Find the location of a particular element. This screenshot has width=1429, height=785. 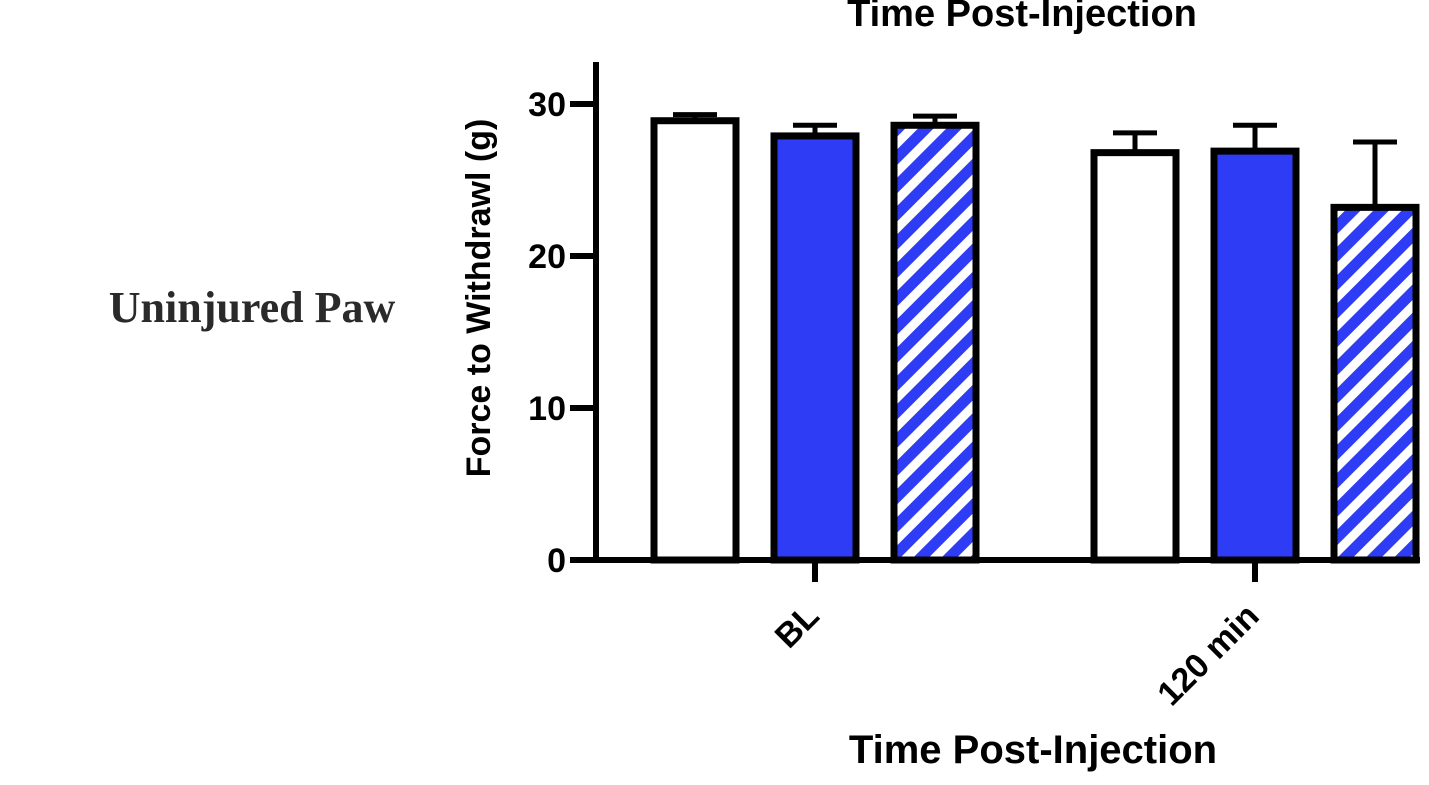

y-tick-label: 30 is located at coordinates (547, 105).